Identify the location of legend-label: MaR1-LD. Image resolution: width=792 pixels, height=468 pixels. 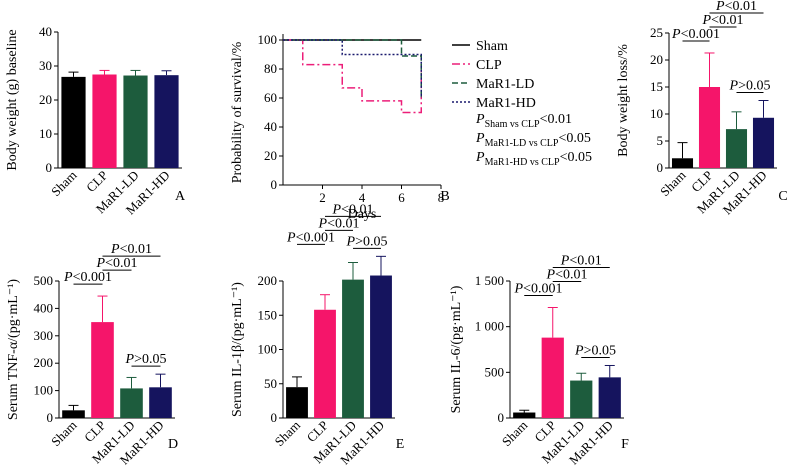
(505, 84).